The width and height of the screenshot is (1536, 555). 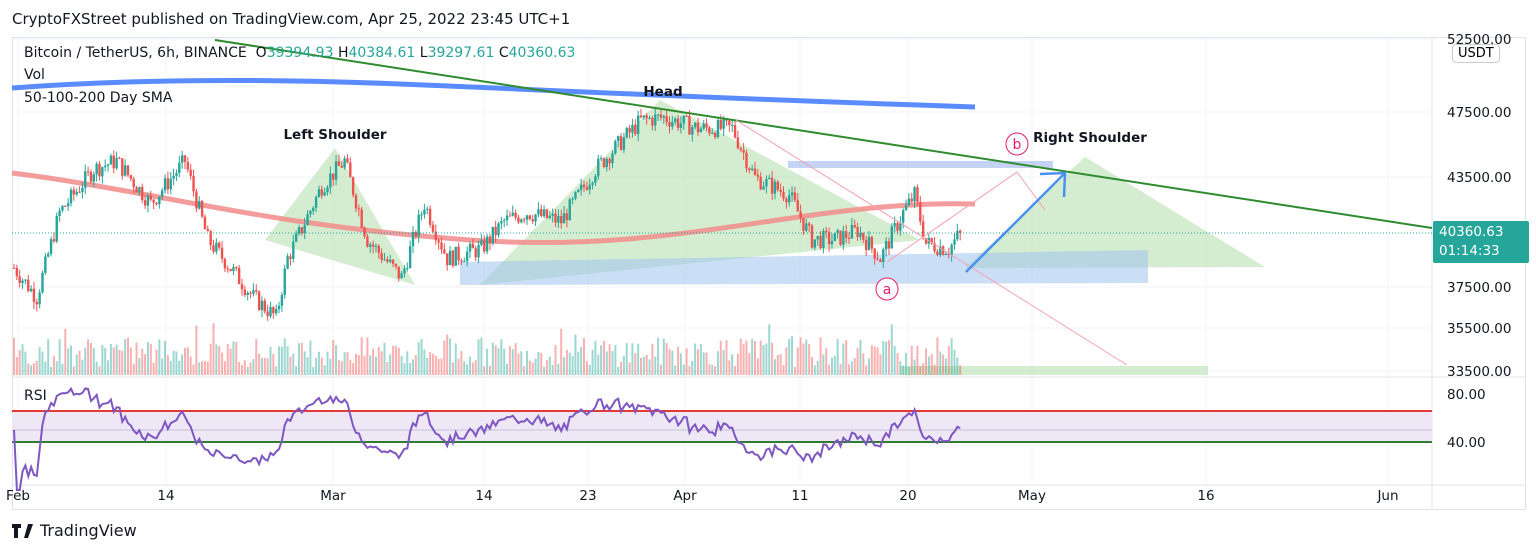 I want to click on sma-legend: 50-100-200 Day SMA, so click(x=98, y=98).